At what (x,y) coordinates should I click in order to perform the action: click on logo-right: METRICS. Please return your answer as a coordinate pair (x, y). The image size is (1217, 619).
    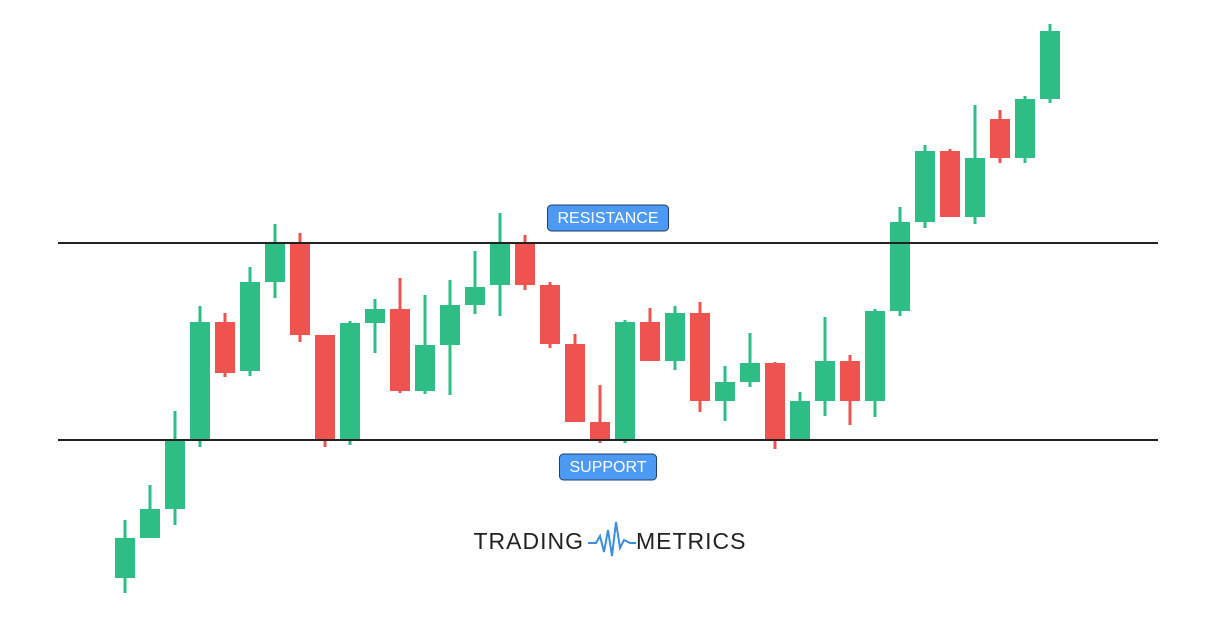
    Looking at the image, I should click on (691, 541).